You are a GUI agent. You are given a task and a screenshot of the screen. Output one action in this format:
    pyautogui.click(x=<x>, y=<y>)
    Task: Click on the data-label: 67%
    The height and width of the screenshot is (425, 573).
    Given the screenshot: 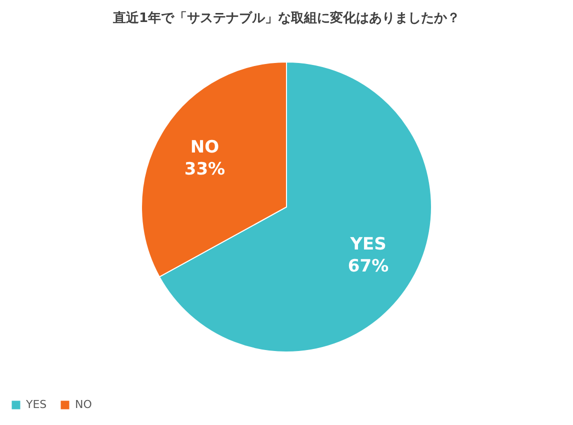 What is the action you would take?
    pyautogui.click(x=368, y=266)
    